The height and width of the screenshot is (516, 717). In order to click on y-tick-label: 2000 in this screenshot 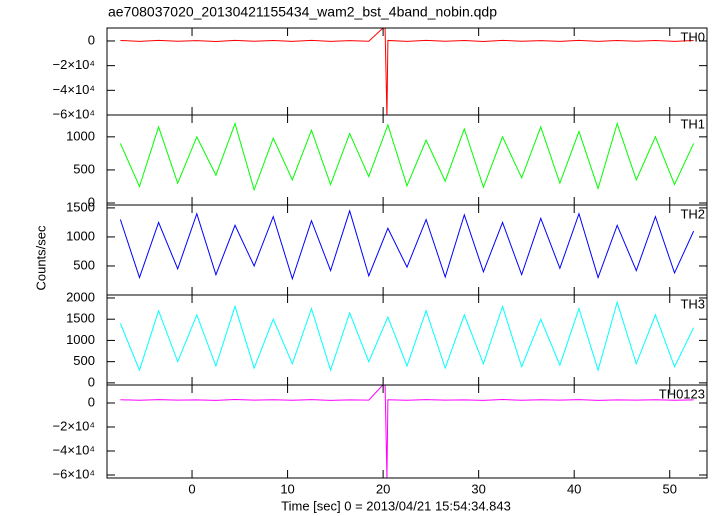, I will do `click(80, 296)`.